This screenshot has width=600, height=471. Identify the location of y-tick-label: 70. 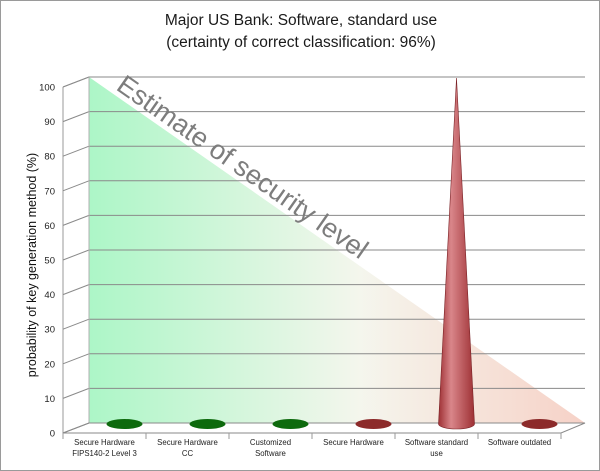
(49, 191).